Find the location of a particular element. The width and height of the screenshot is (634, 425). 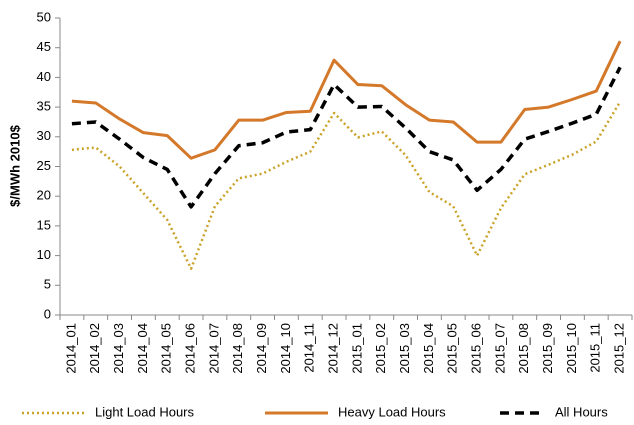

x-tick-label: 2014_03 is located at coordinates (118, 348).